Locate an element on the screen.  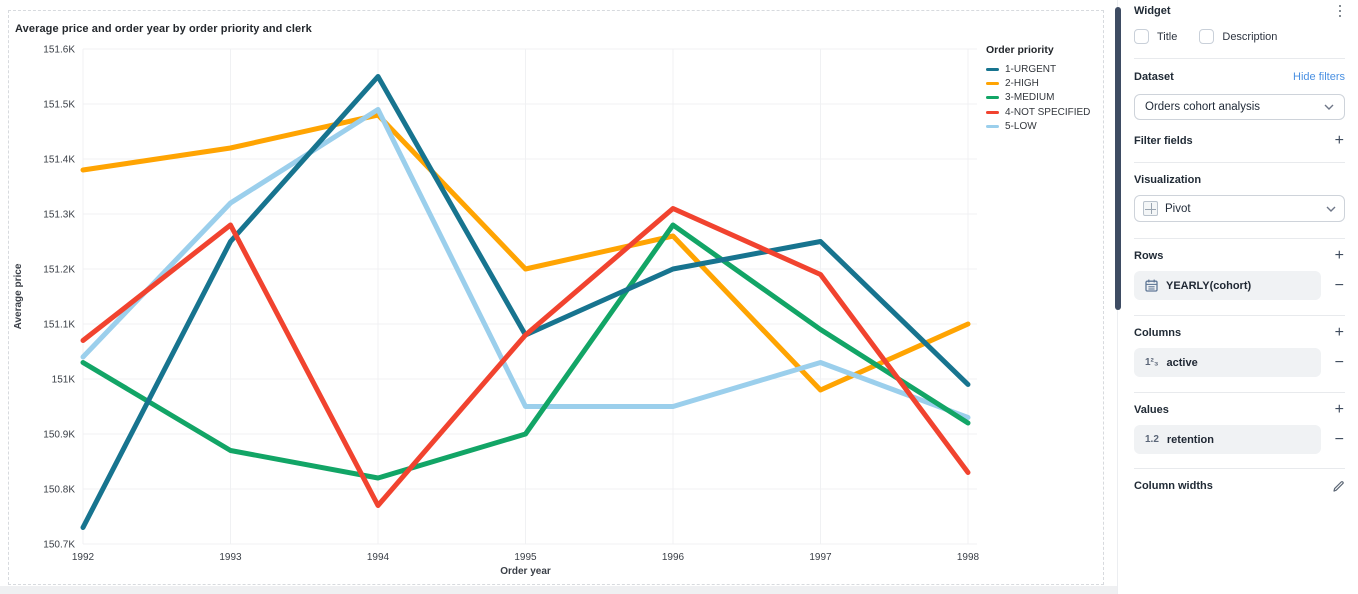
panel-resize-handle is located at coordinates (1118, 158).